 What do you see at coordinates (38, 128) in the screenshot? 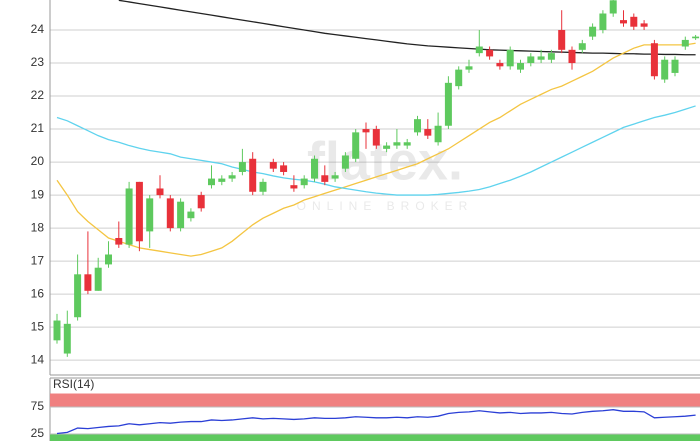
I see `y-tick-label: 21` at bounding box center [38, 128].